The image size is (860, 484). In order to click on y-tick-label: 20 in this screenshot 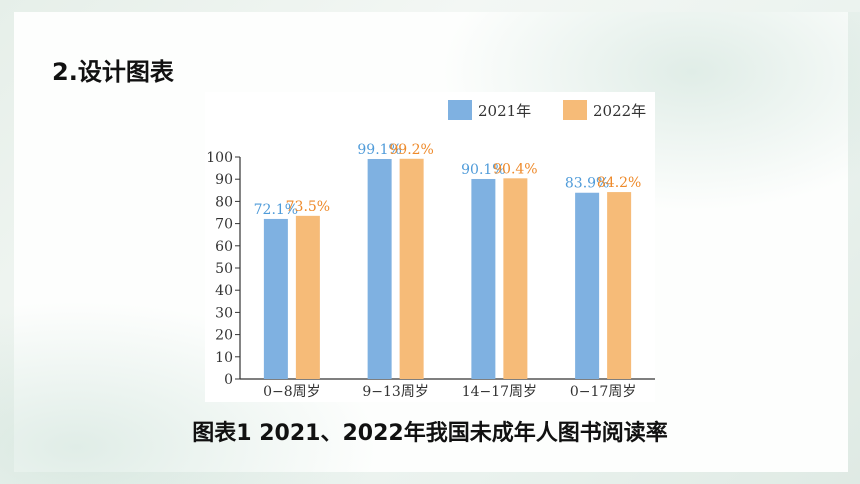, I will do `click(224, 336)`.